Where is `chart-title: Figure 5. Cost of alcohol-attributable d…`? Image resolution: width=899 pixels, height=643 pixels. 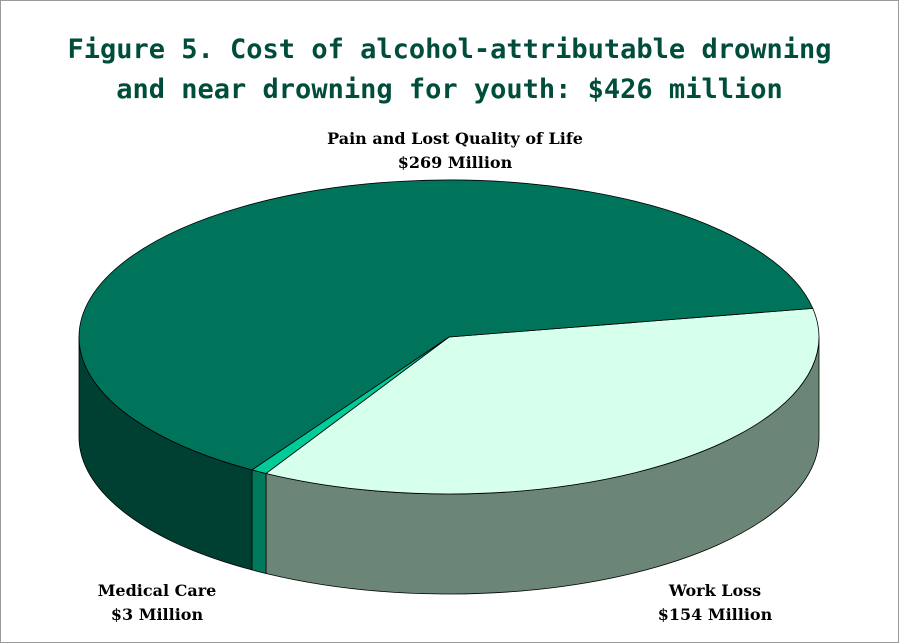
chart-title: Figure 5. Cost of alcohol-attributable d… is located at coordinates (449, 70).